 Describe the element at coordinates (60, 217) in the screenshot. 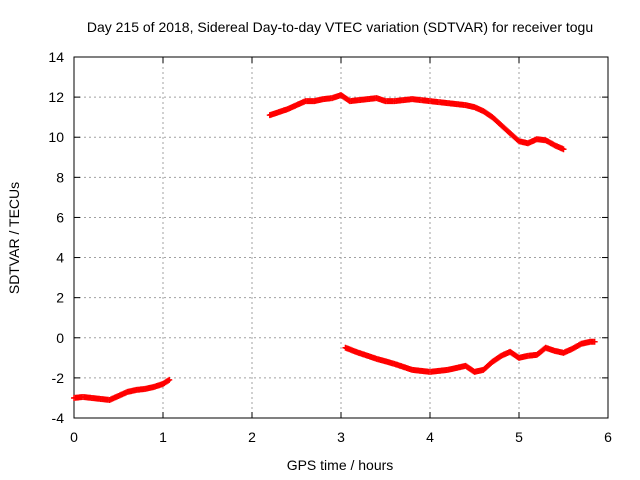

I see `y-tick-label: 6` at that location.